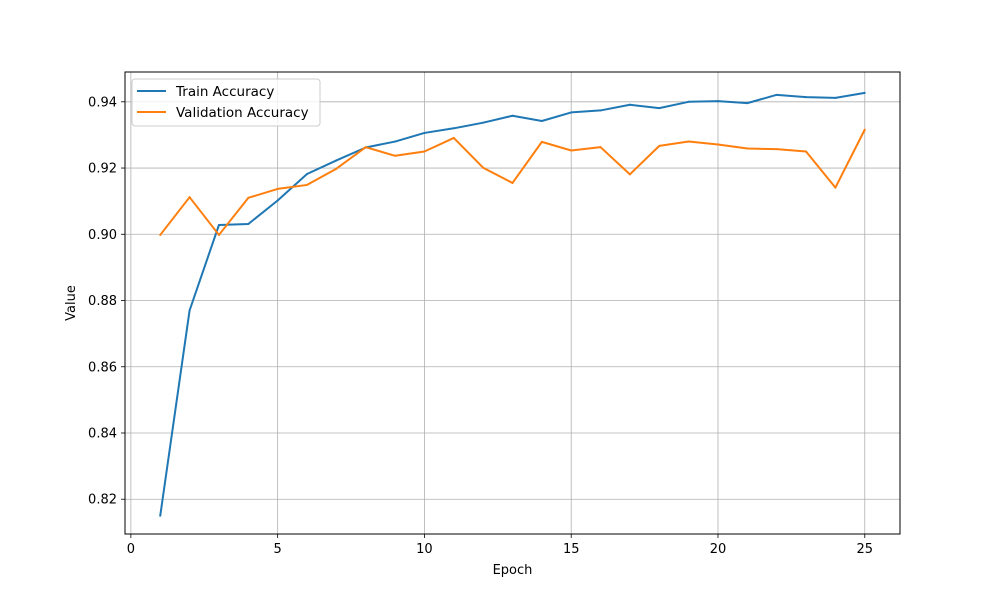  What do you see at coordinates (571, 549) in the screenshot?
I see `x-tick-label: 15` at bounding box center [571, 549].